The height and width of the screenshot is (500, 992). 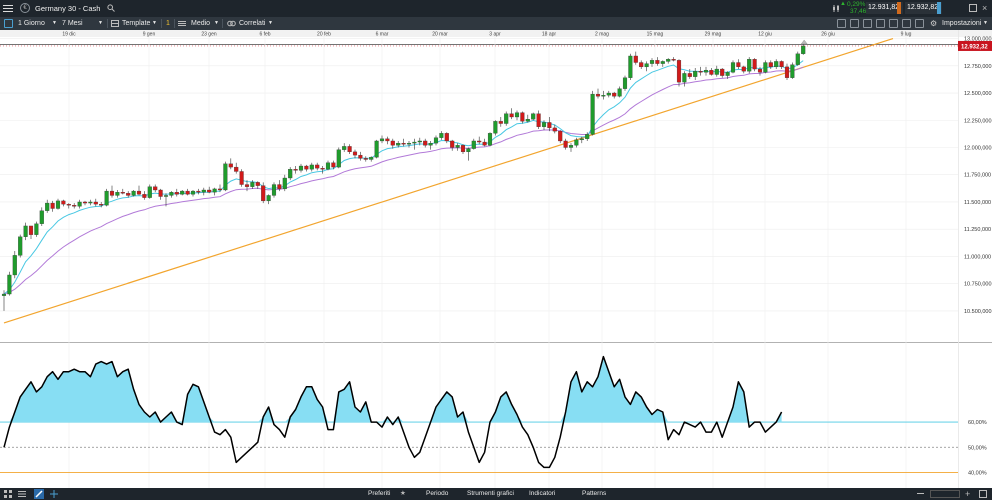 I want to click on screenshot-icon, so click(x=906, y=23).